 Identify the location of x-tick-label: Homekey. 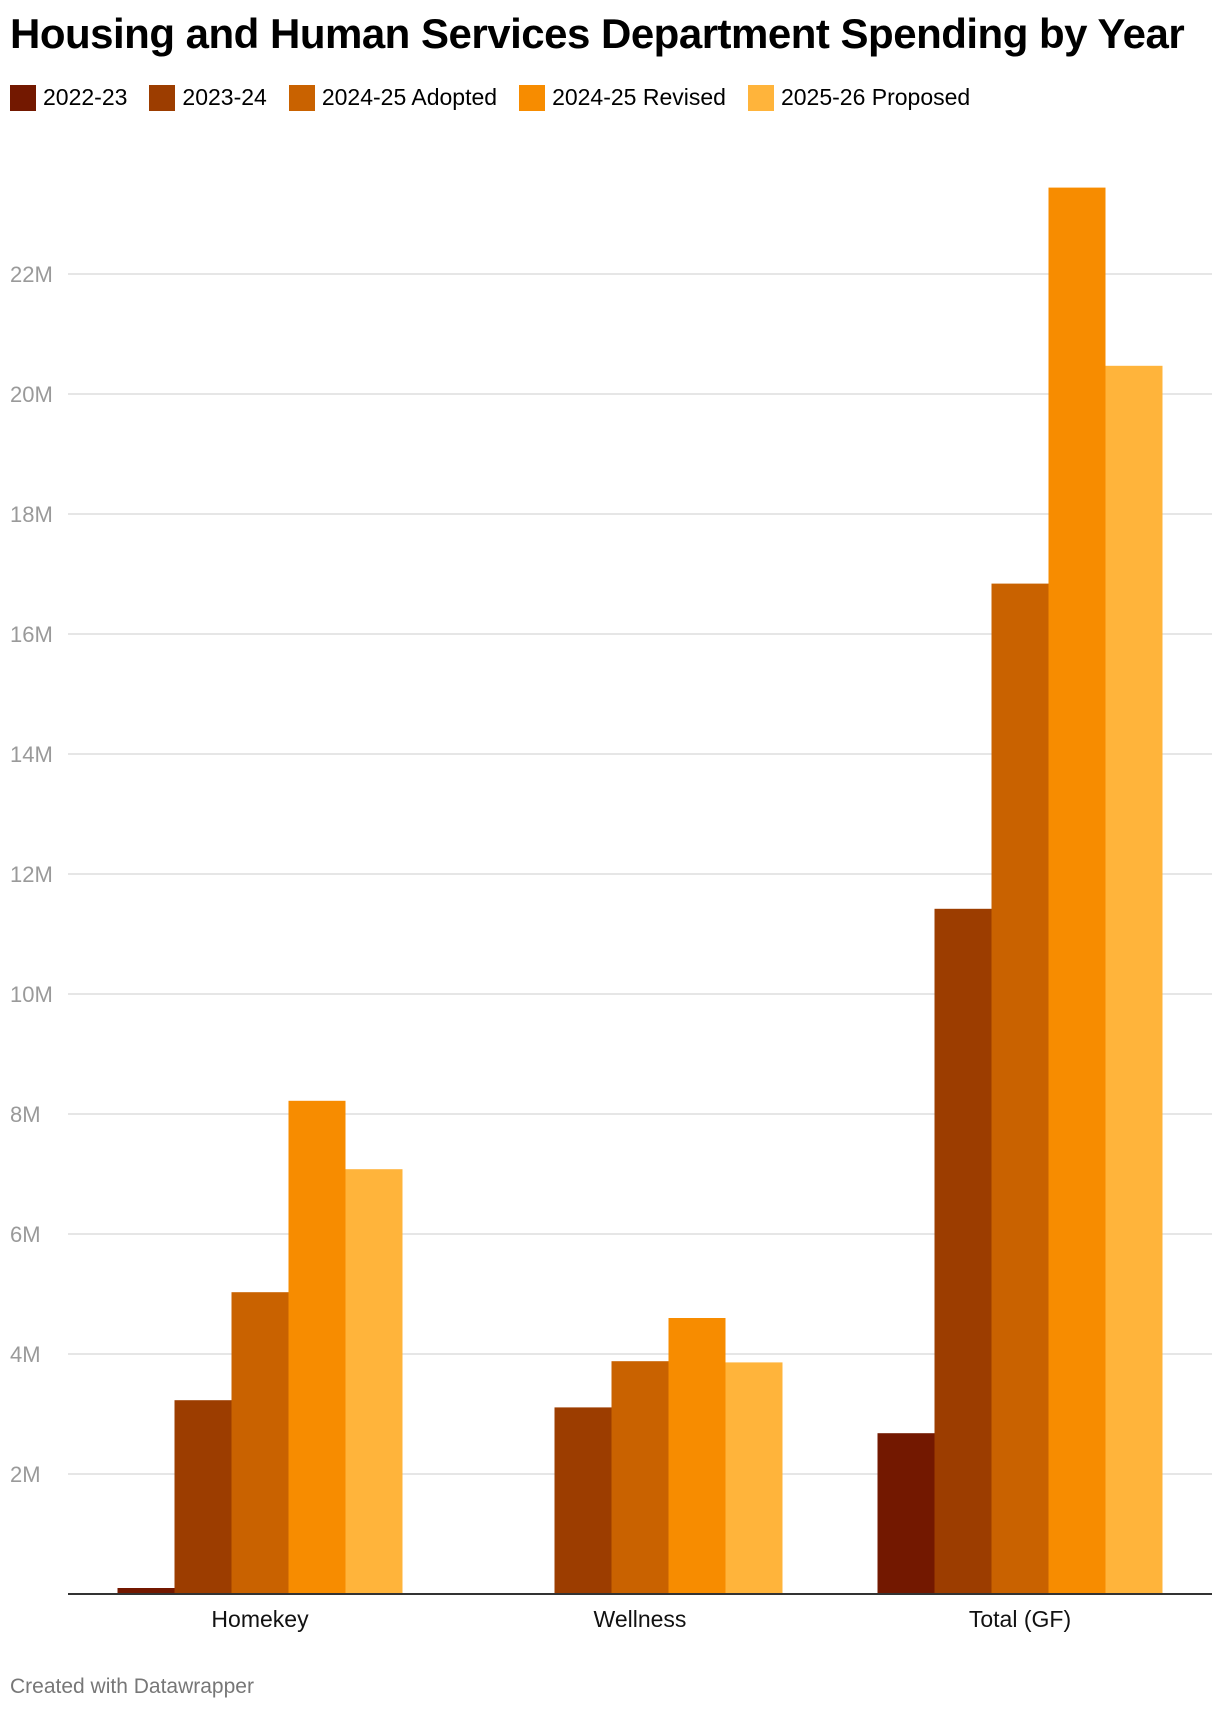
(260, 1619).